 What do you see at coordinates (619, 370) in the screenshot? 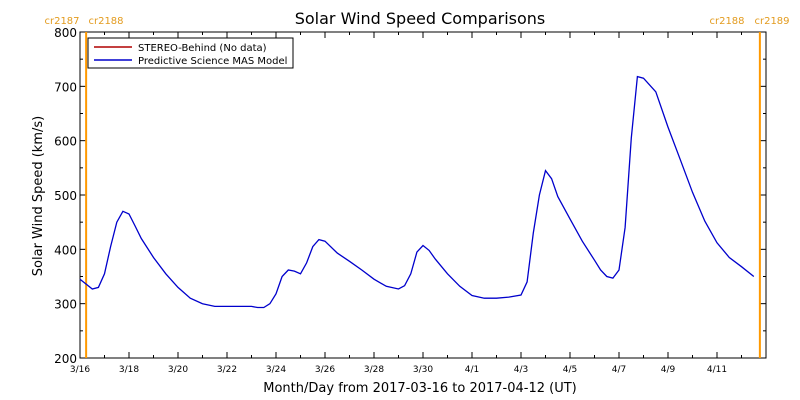
I see `x-tick-label: 4/7` at bounding box center [619, 370].